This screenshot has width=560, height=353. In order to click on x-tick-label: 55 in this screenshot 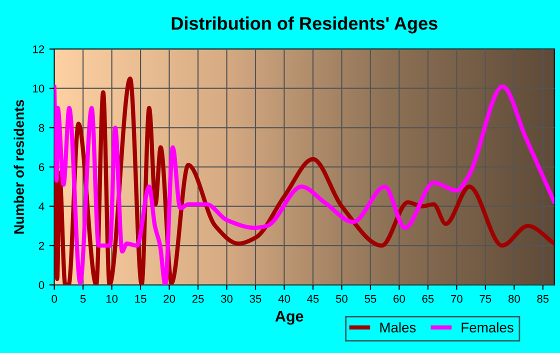, I will do `click(370, 299)`.